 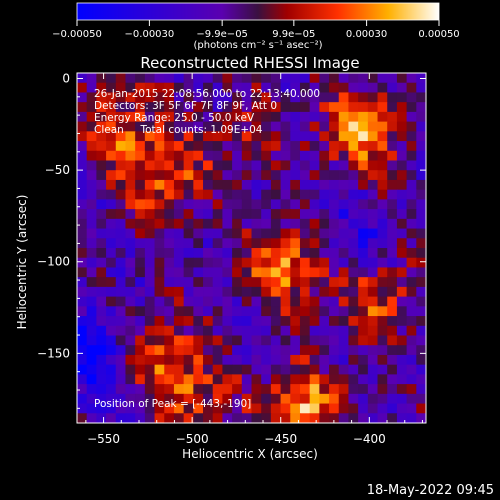 What do you see at coordinates (207, 94) in the screenshot?
I see `annotation-time-range: 26-Jan-2015 22:08:56.000 to 22:13:40.000` at bounding box center [207, 94].